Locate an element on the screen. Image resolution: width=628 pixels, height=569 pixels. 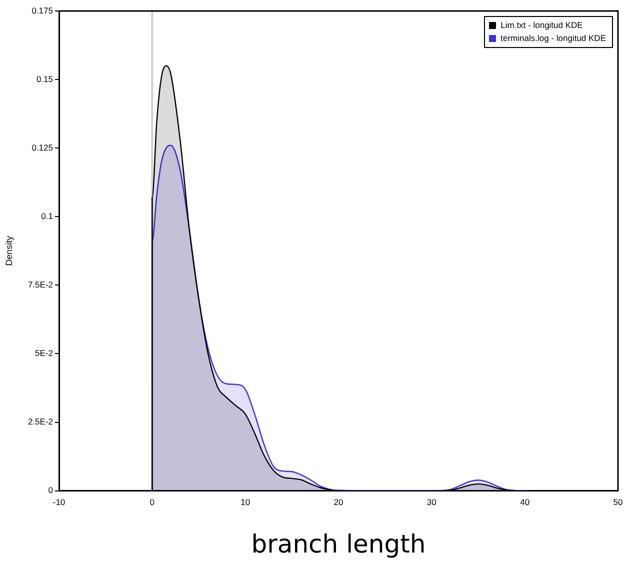
y-tick-label: 0.15 is located at coordinates (45, 79).